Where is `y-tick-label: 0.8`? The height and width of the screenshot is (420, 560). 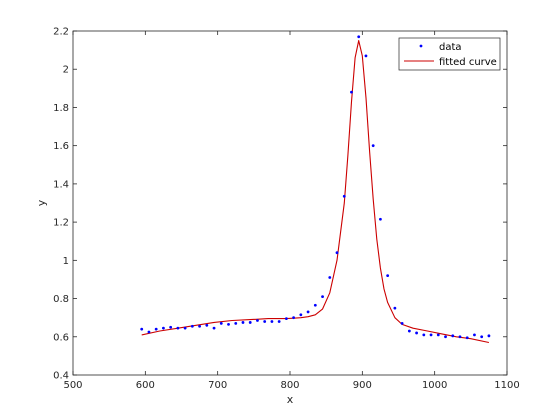
y-tick-label: 0.8 is located at coordinates (61, 299).